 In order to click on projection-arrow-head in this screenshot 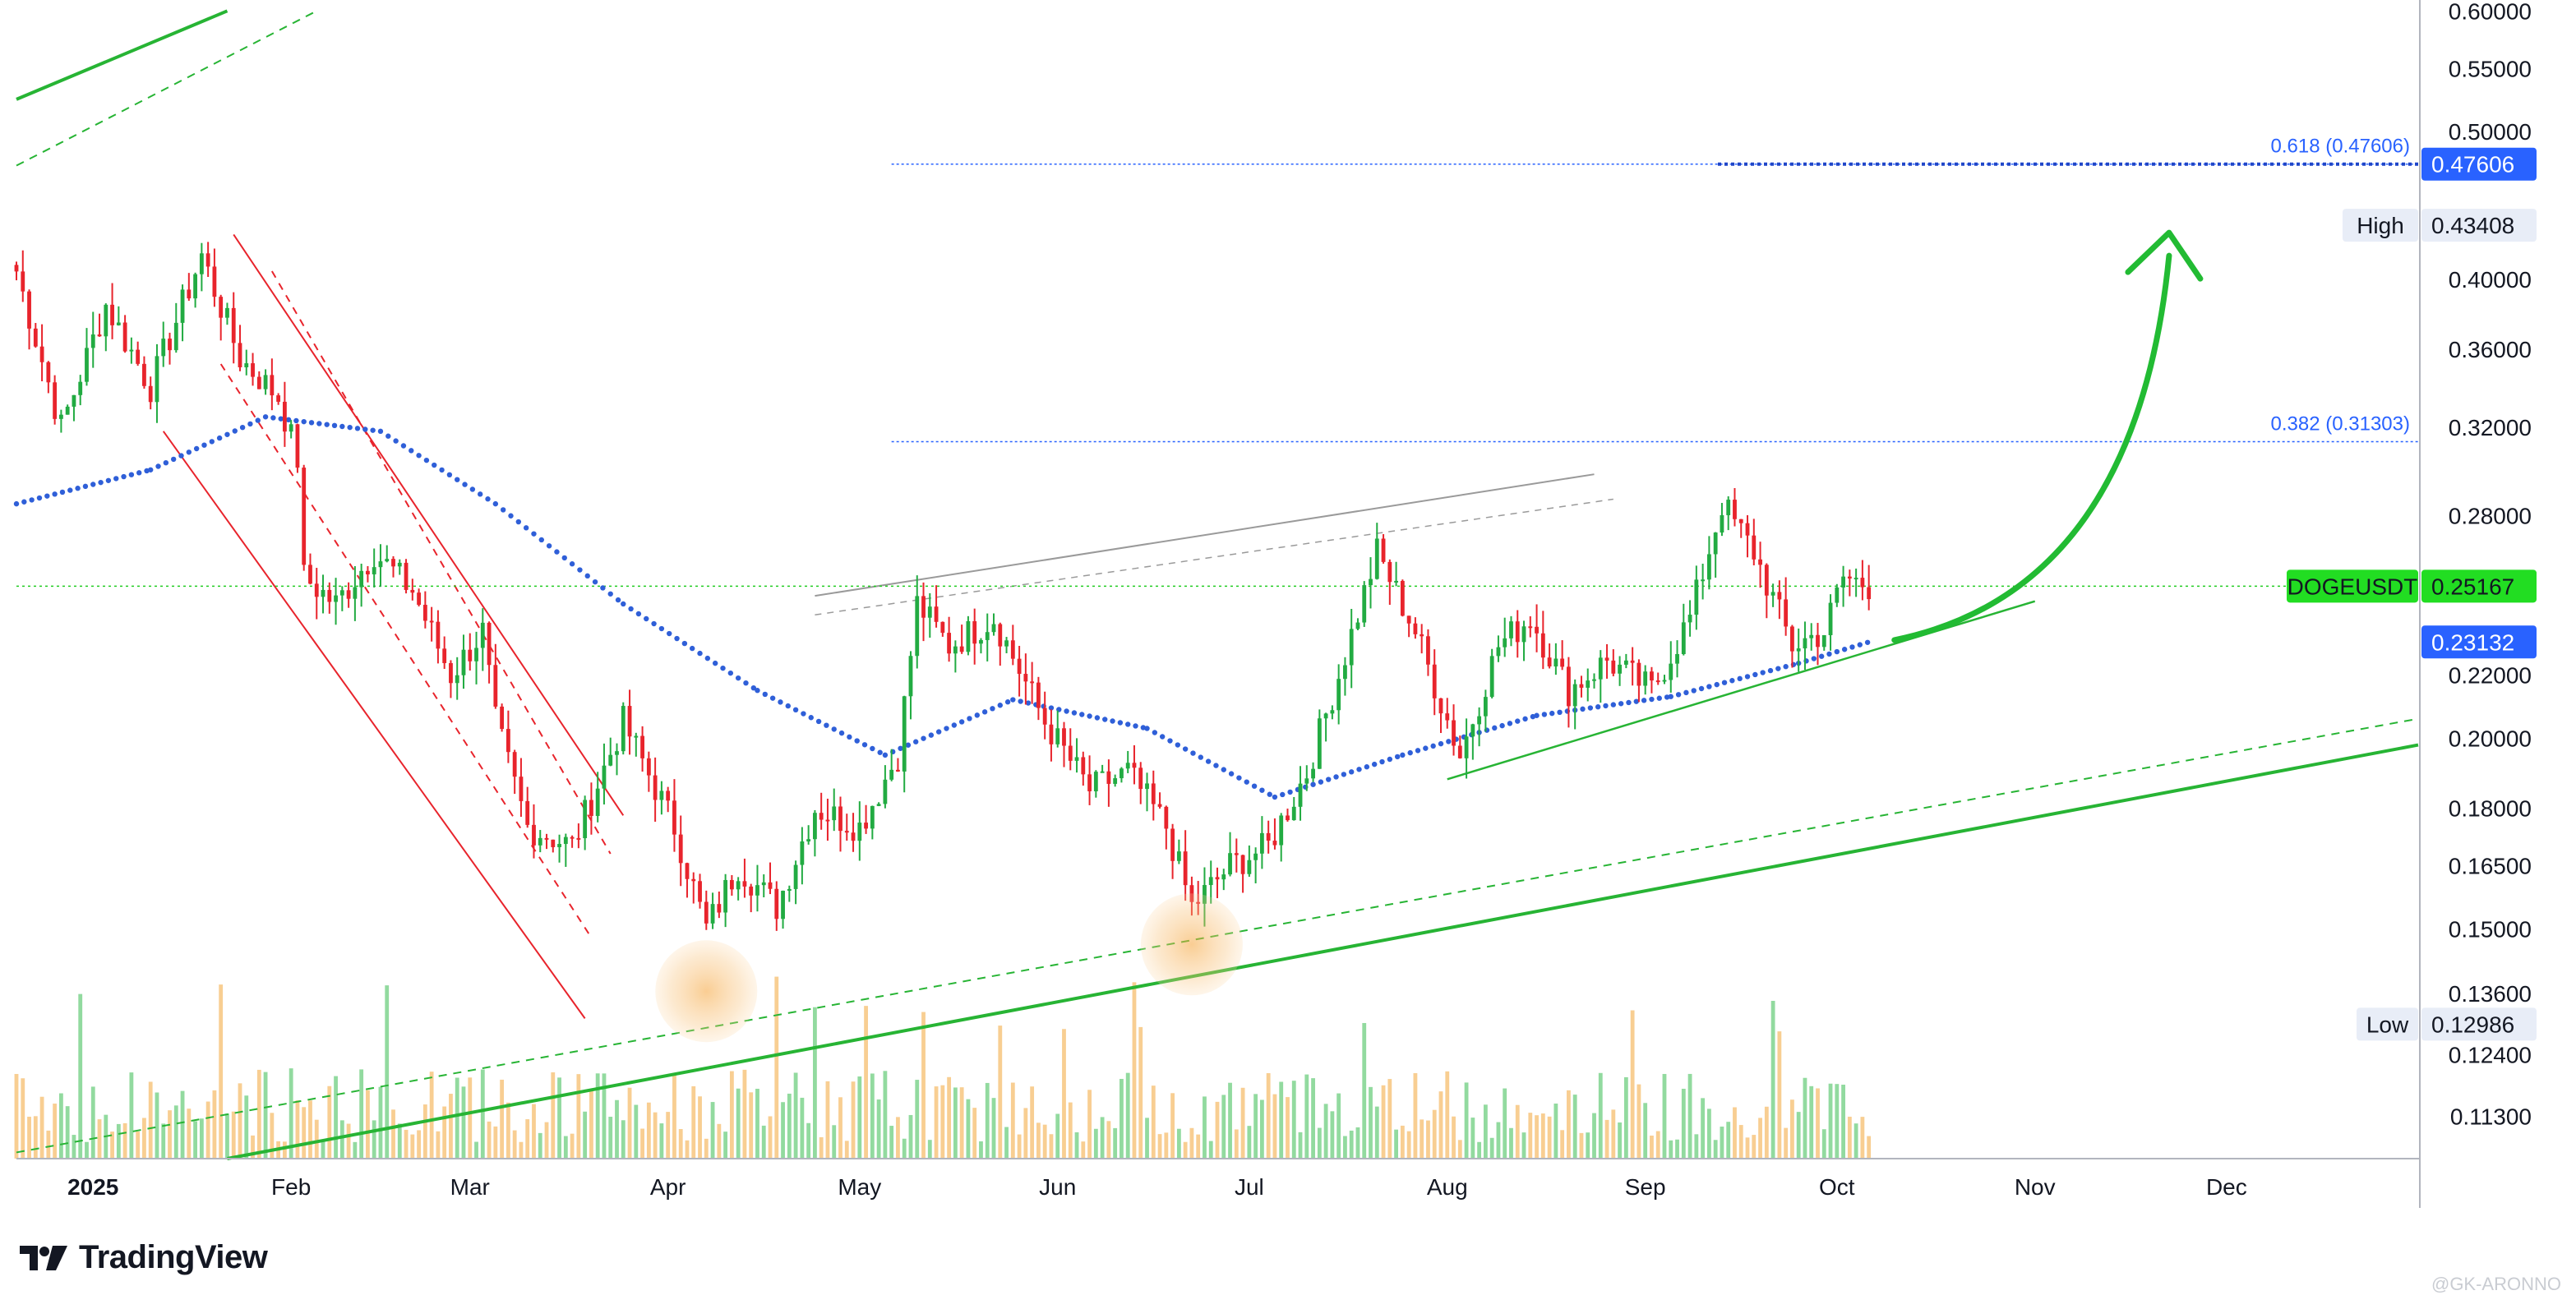, I will do `click(2164, 255)`.